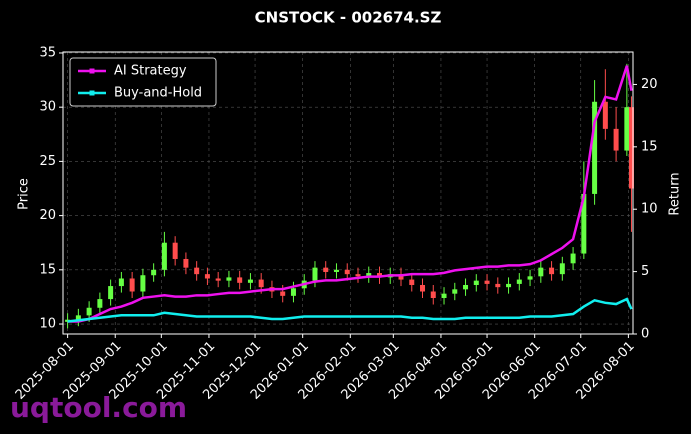 The image size is (691, 434). I want to click on legend-label: Buy-and-Hold, so click(158, 93).